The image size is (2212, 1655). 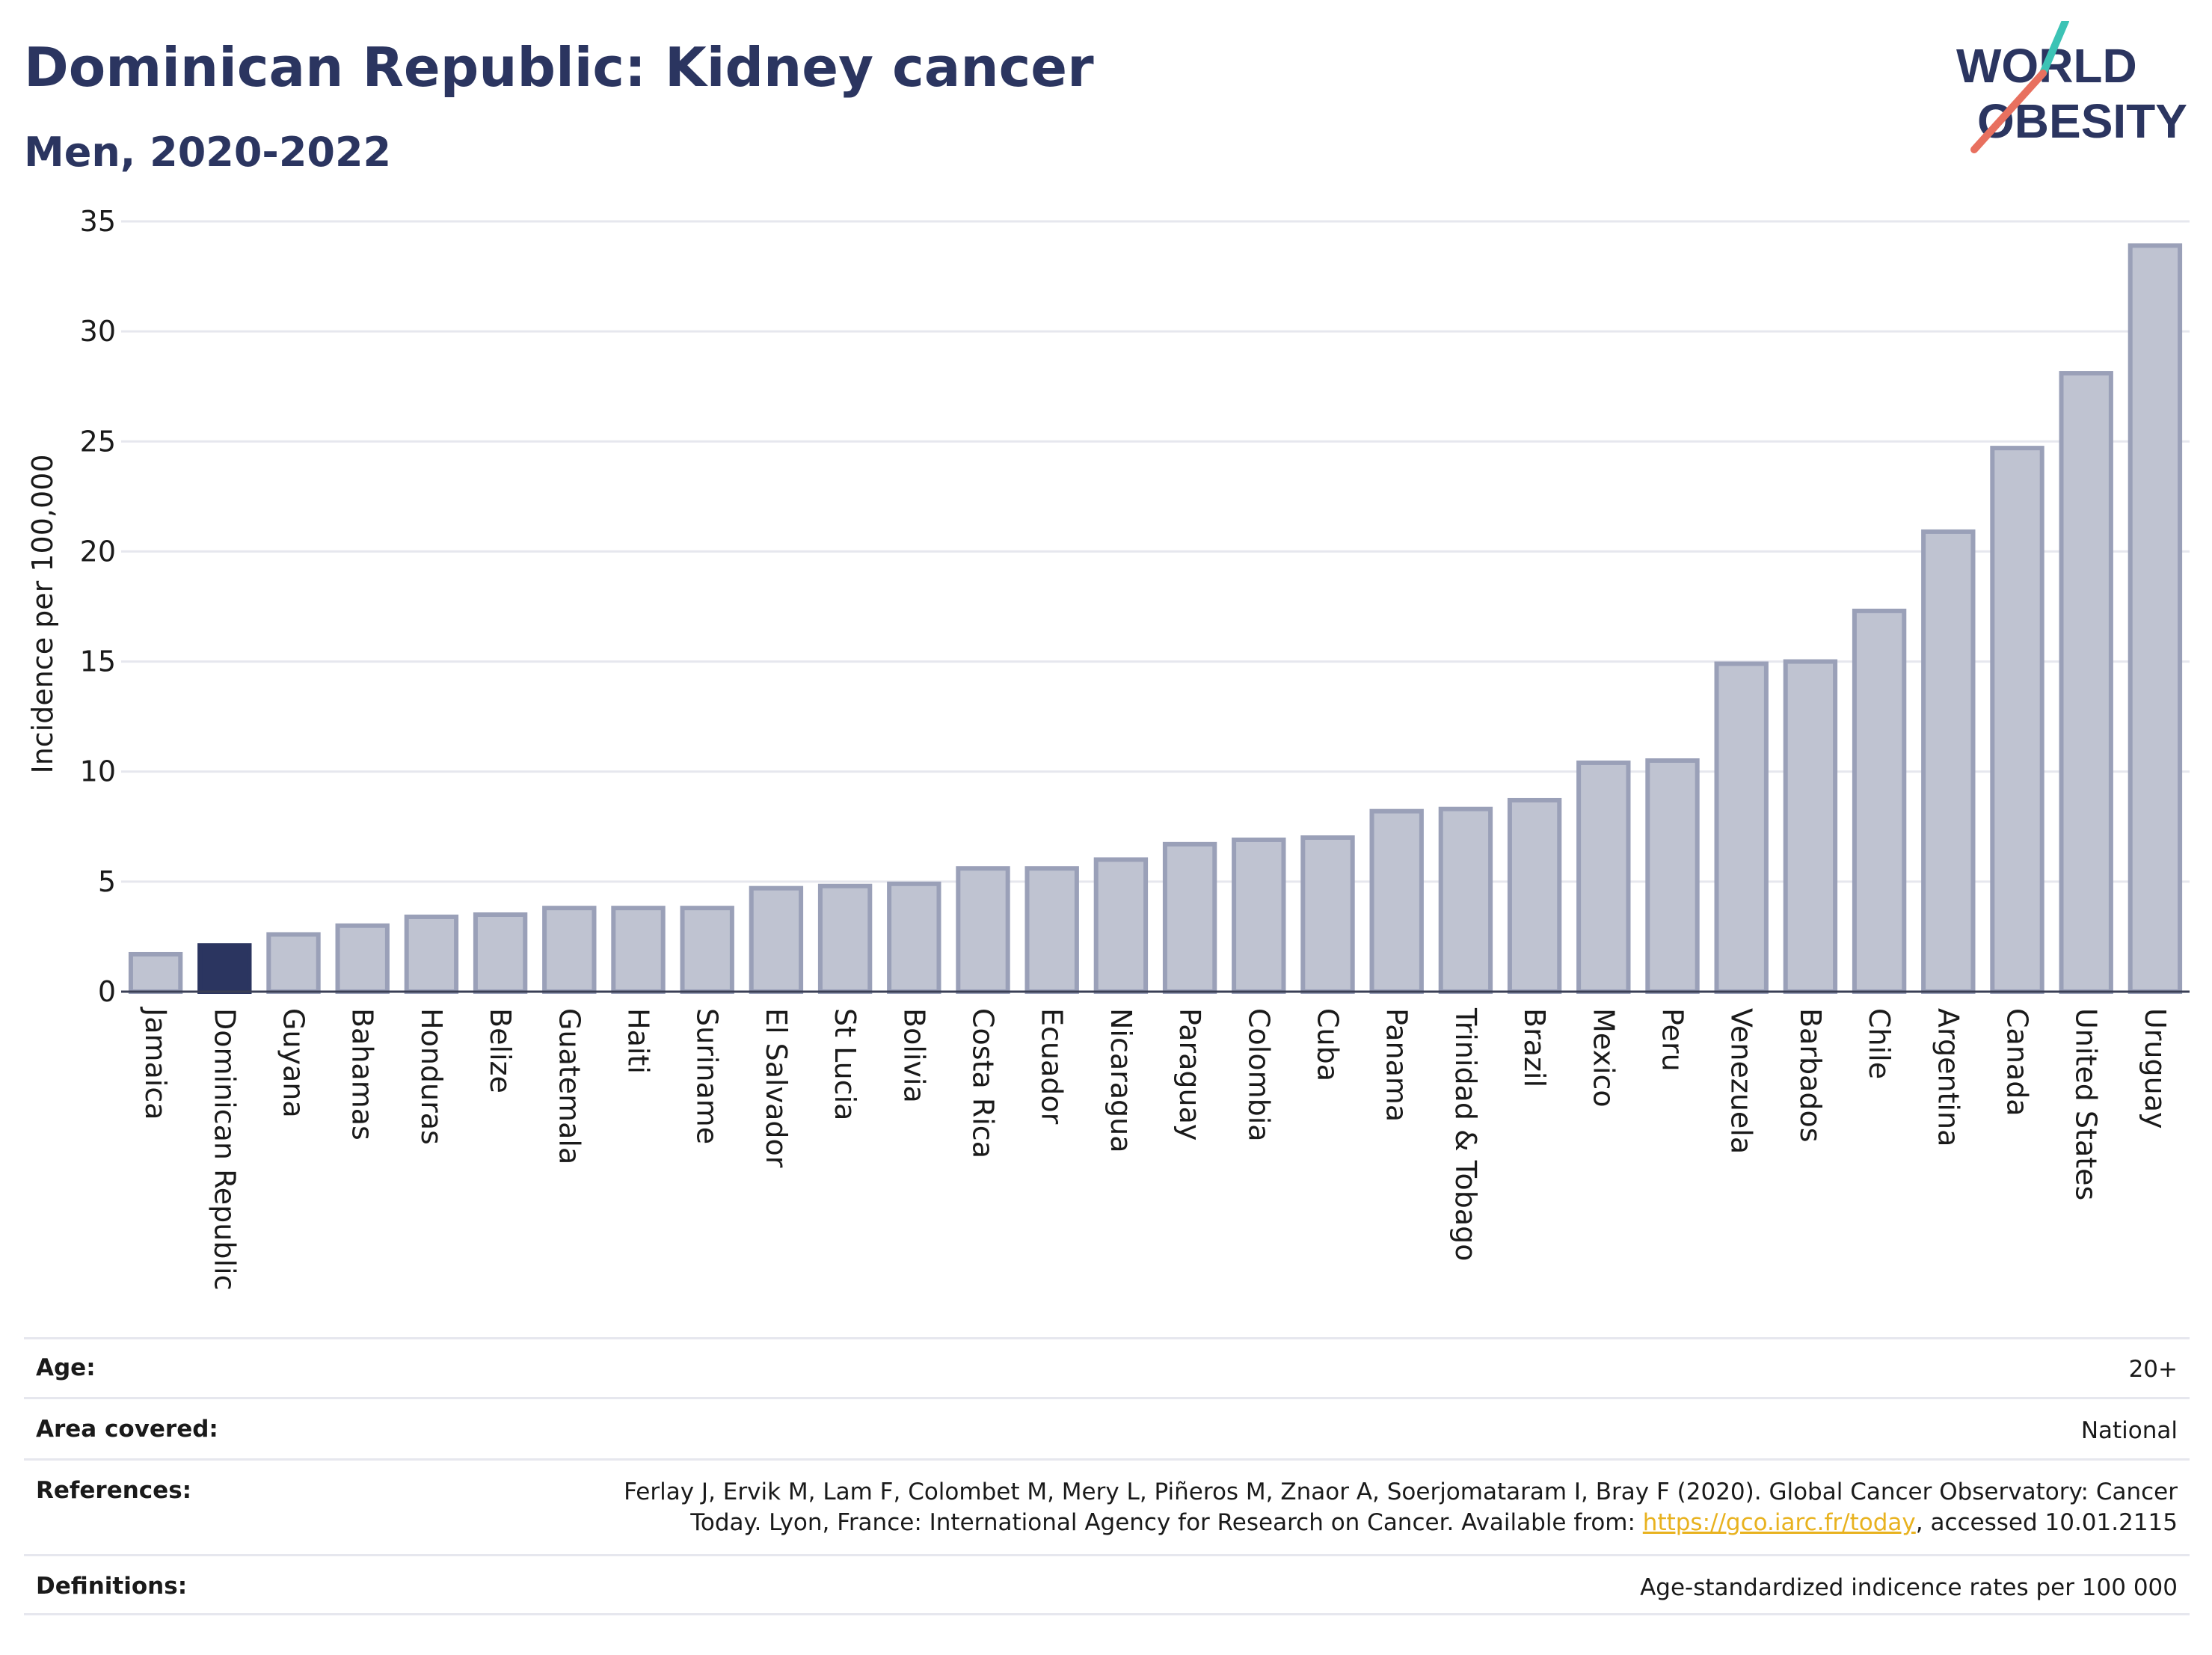 What do you see at coordinates (1107, 1427) in the screenshot?
I see `info-row-area: Area covered: National` at bounding box center [1107, 1427].